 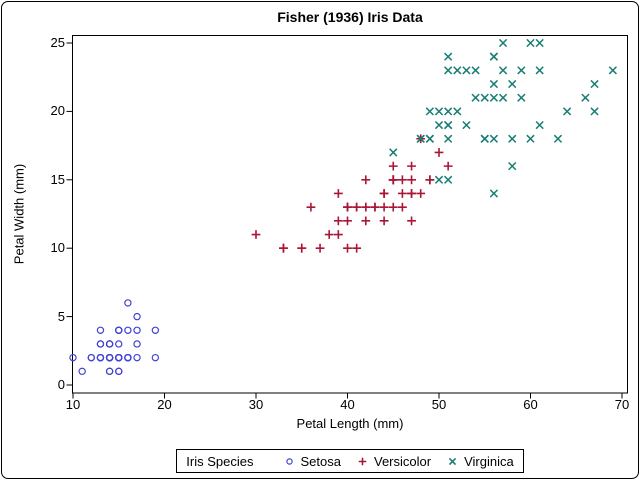 What do you see at coordinates (439, 404) in the screenshot?
I see `x-tick-label: 50` at bounding box center [439, 404].